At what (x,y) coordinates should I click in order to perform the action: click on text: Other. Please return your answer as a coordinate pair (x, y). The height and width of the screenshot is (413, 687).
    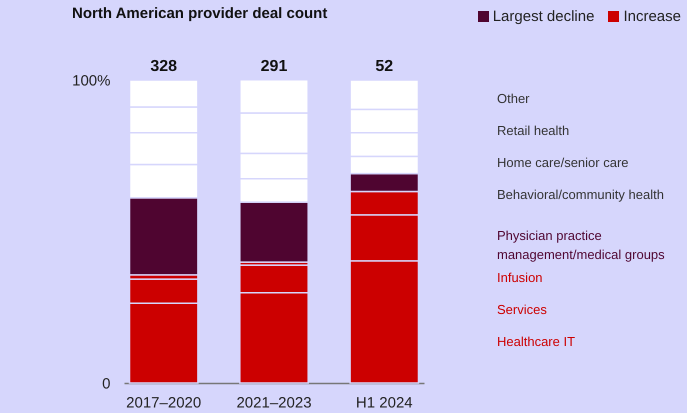
    Looking at the image, I should click on (513, 98).